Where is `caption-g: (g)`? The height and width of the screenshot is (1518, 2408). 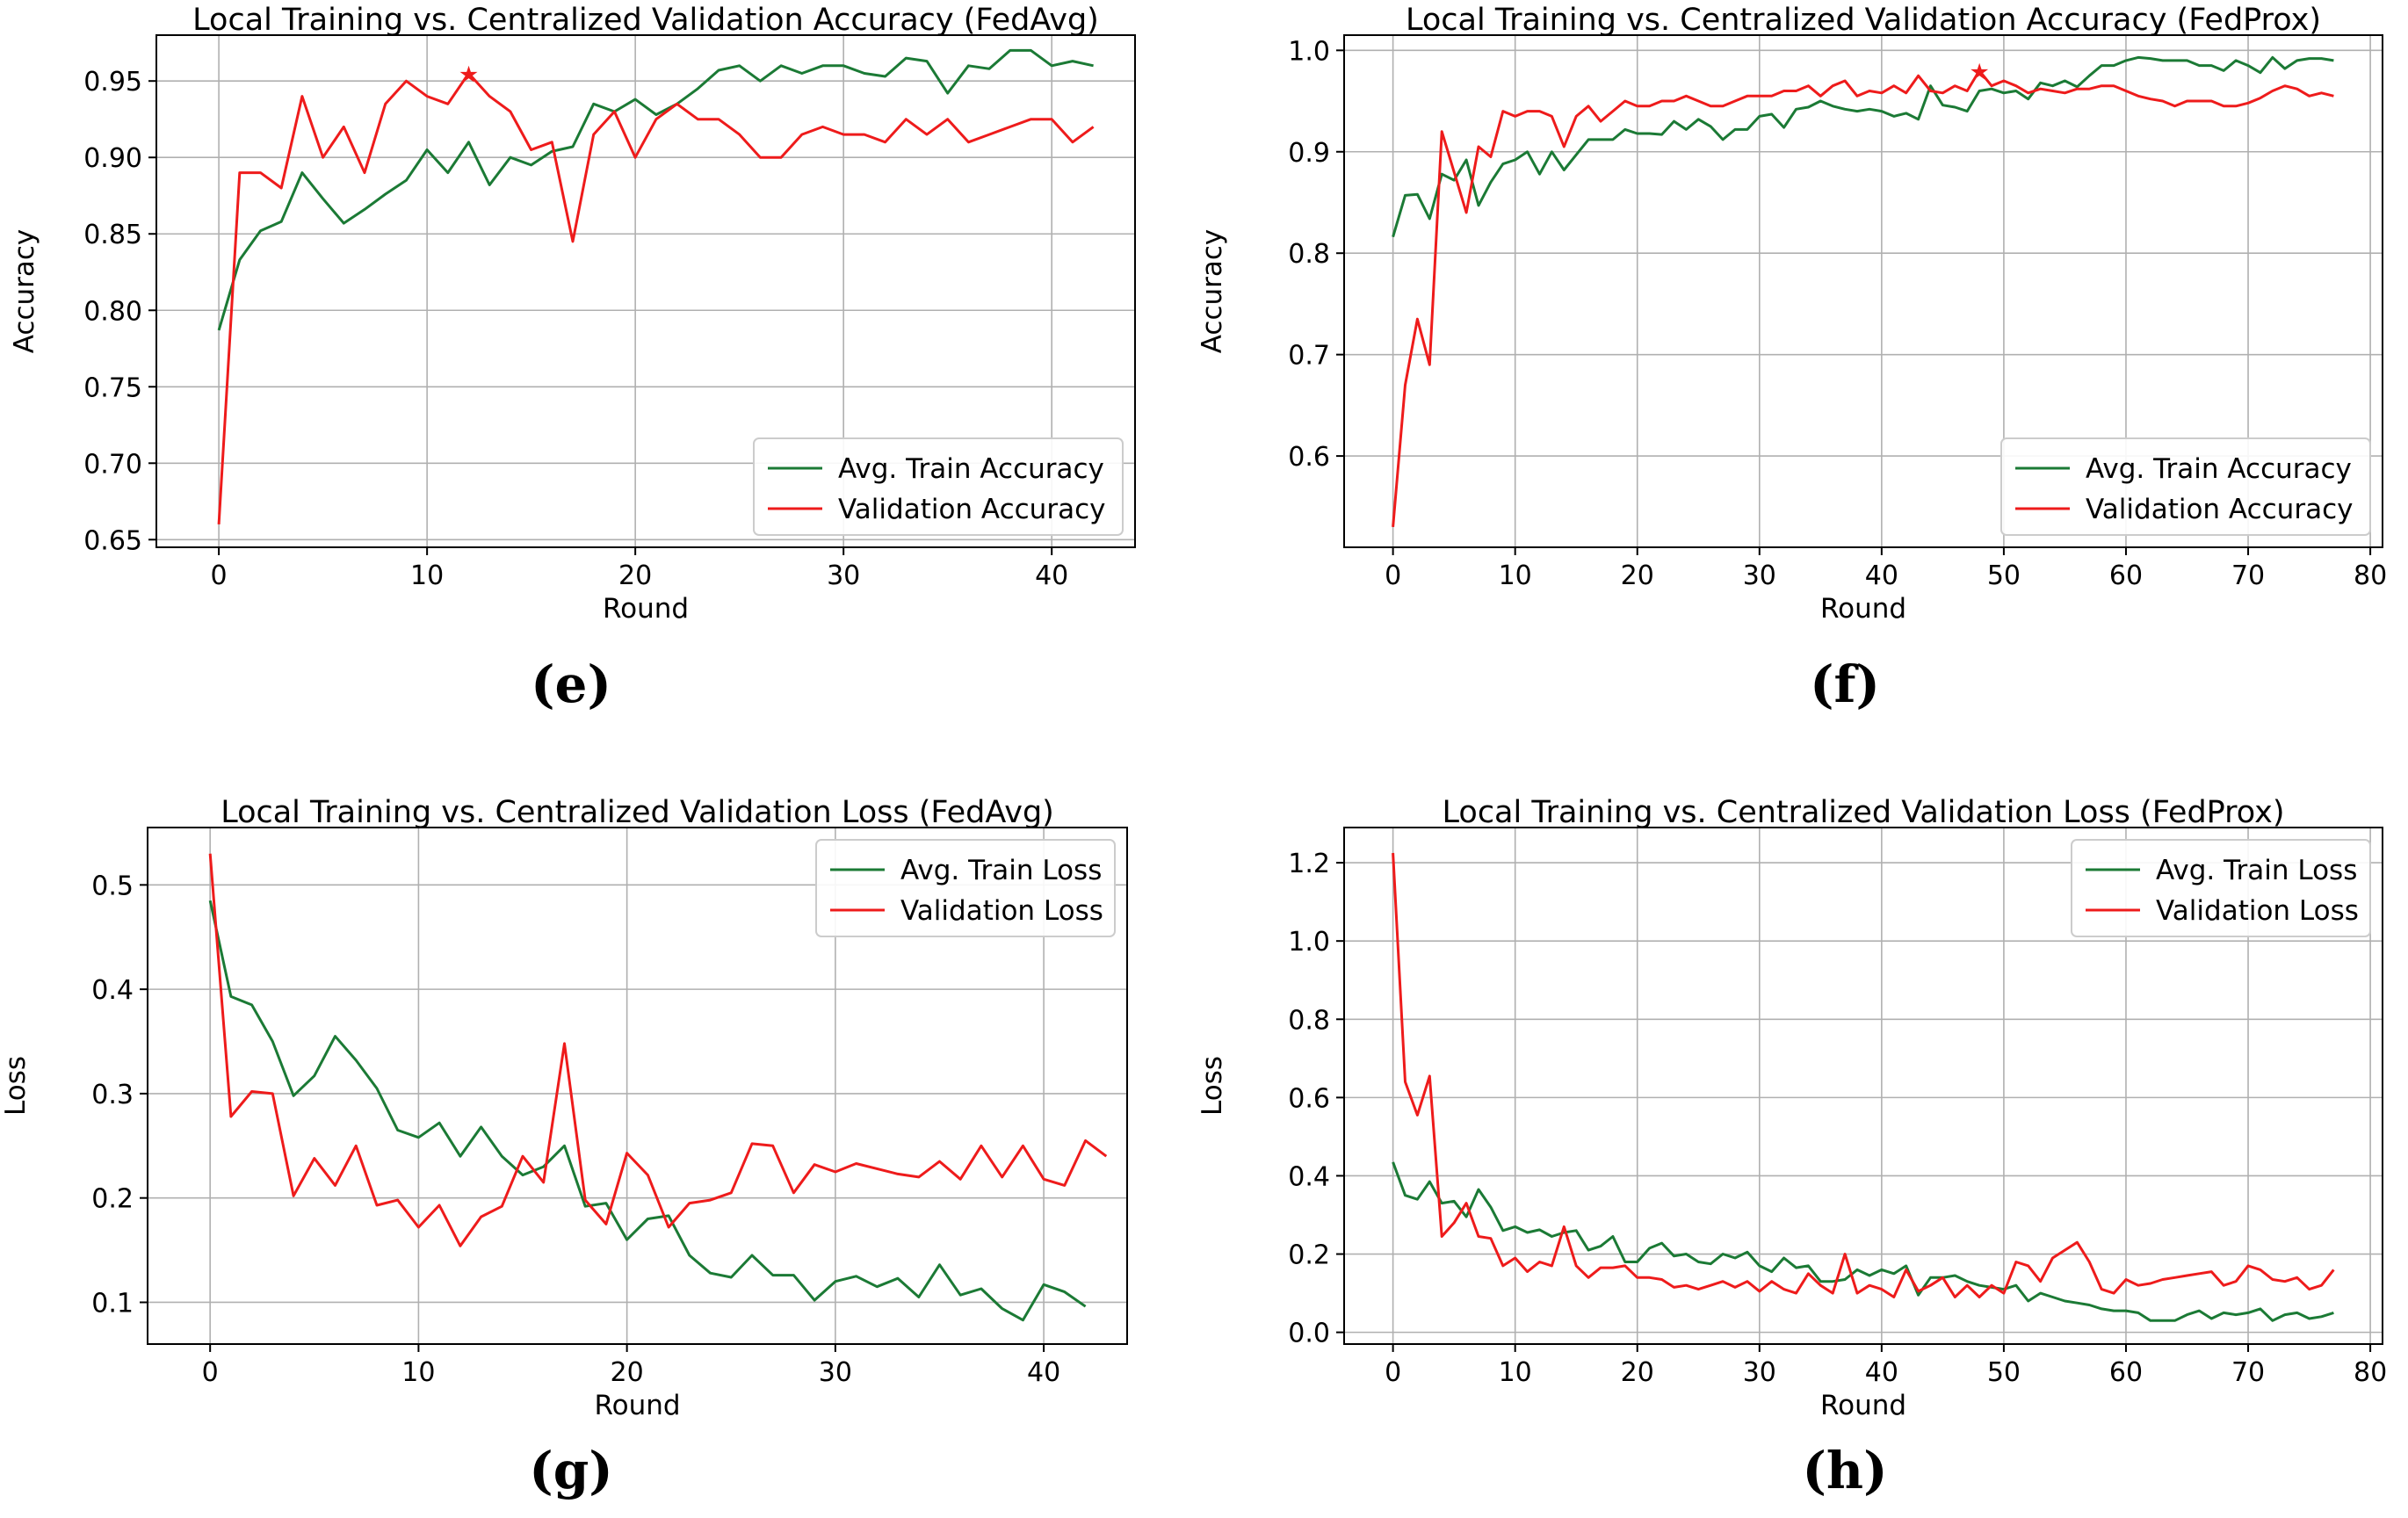 caption-g: (g) is located at coordinates (571, 1470).